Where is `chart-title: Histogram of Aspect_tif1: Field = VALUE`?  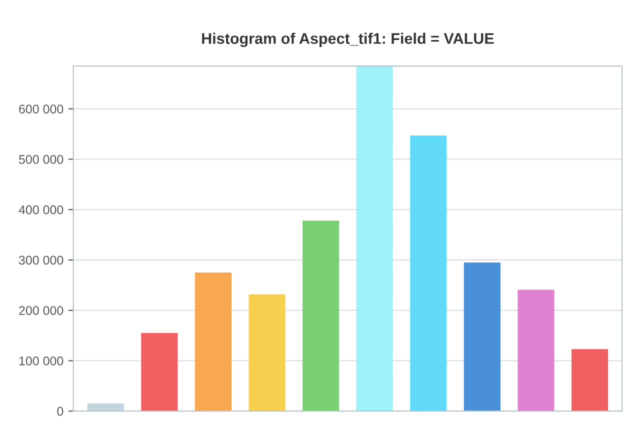
chart-title: Histogram of Aspect_tif1: Field = VALUE is located at coordinates (348, 40).